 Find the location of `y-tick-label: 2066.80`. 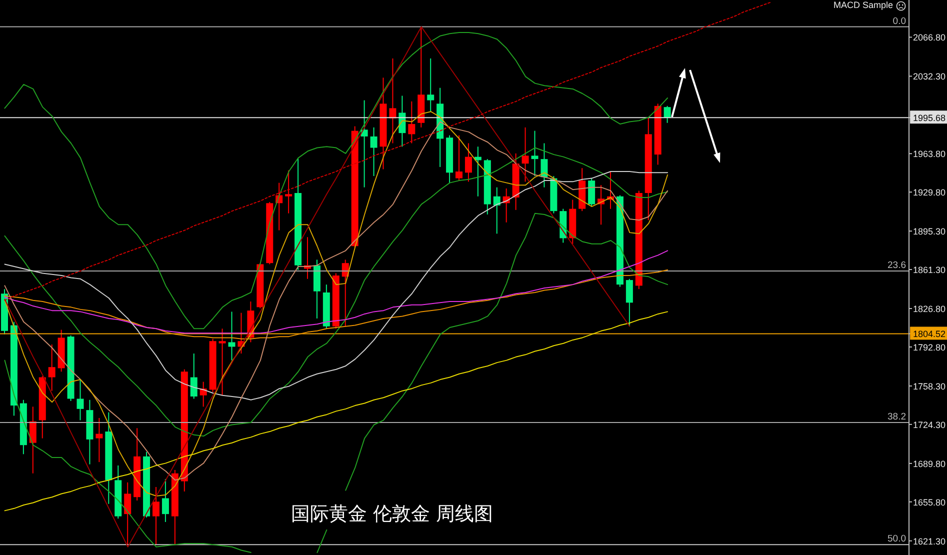

y-tick-label: 2066.80 is located at coordinates (929, 37).